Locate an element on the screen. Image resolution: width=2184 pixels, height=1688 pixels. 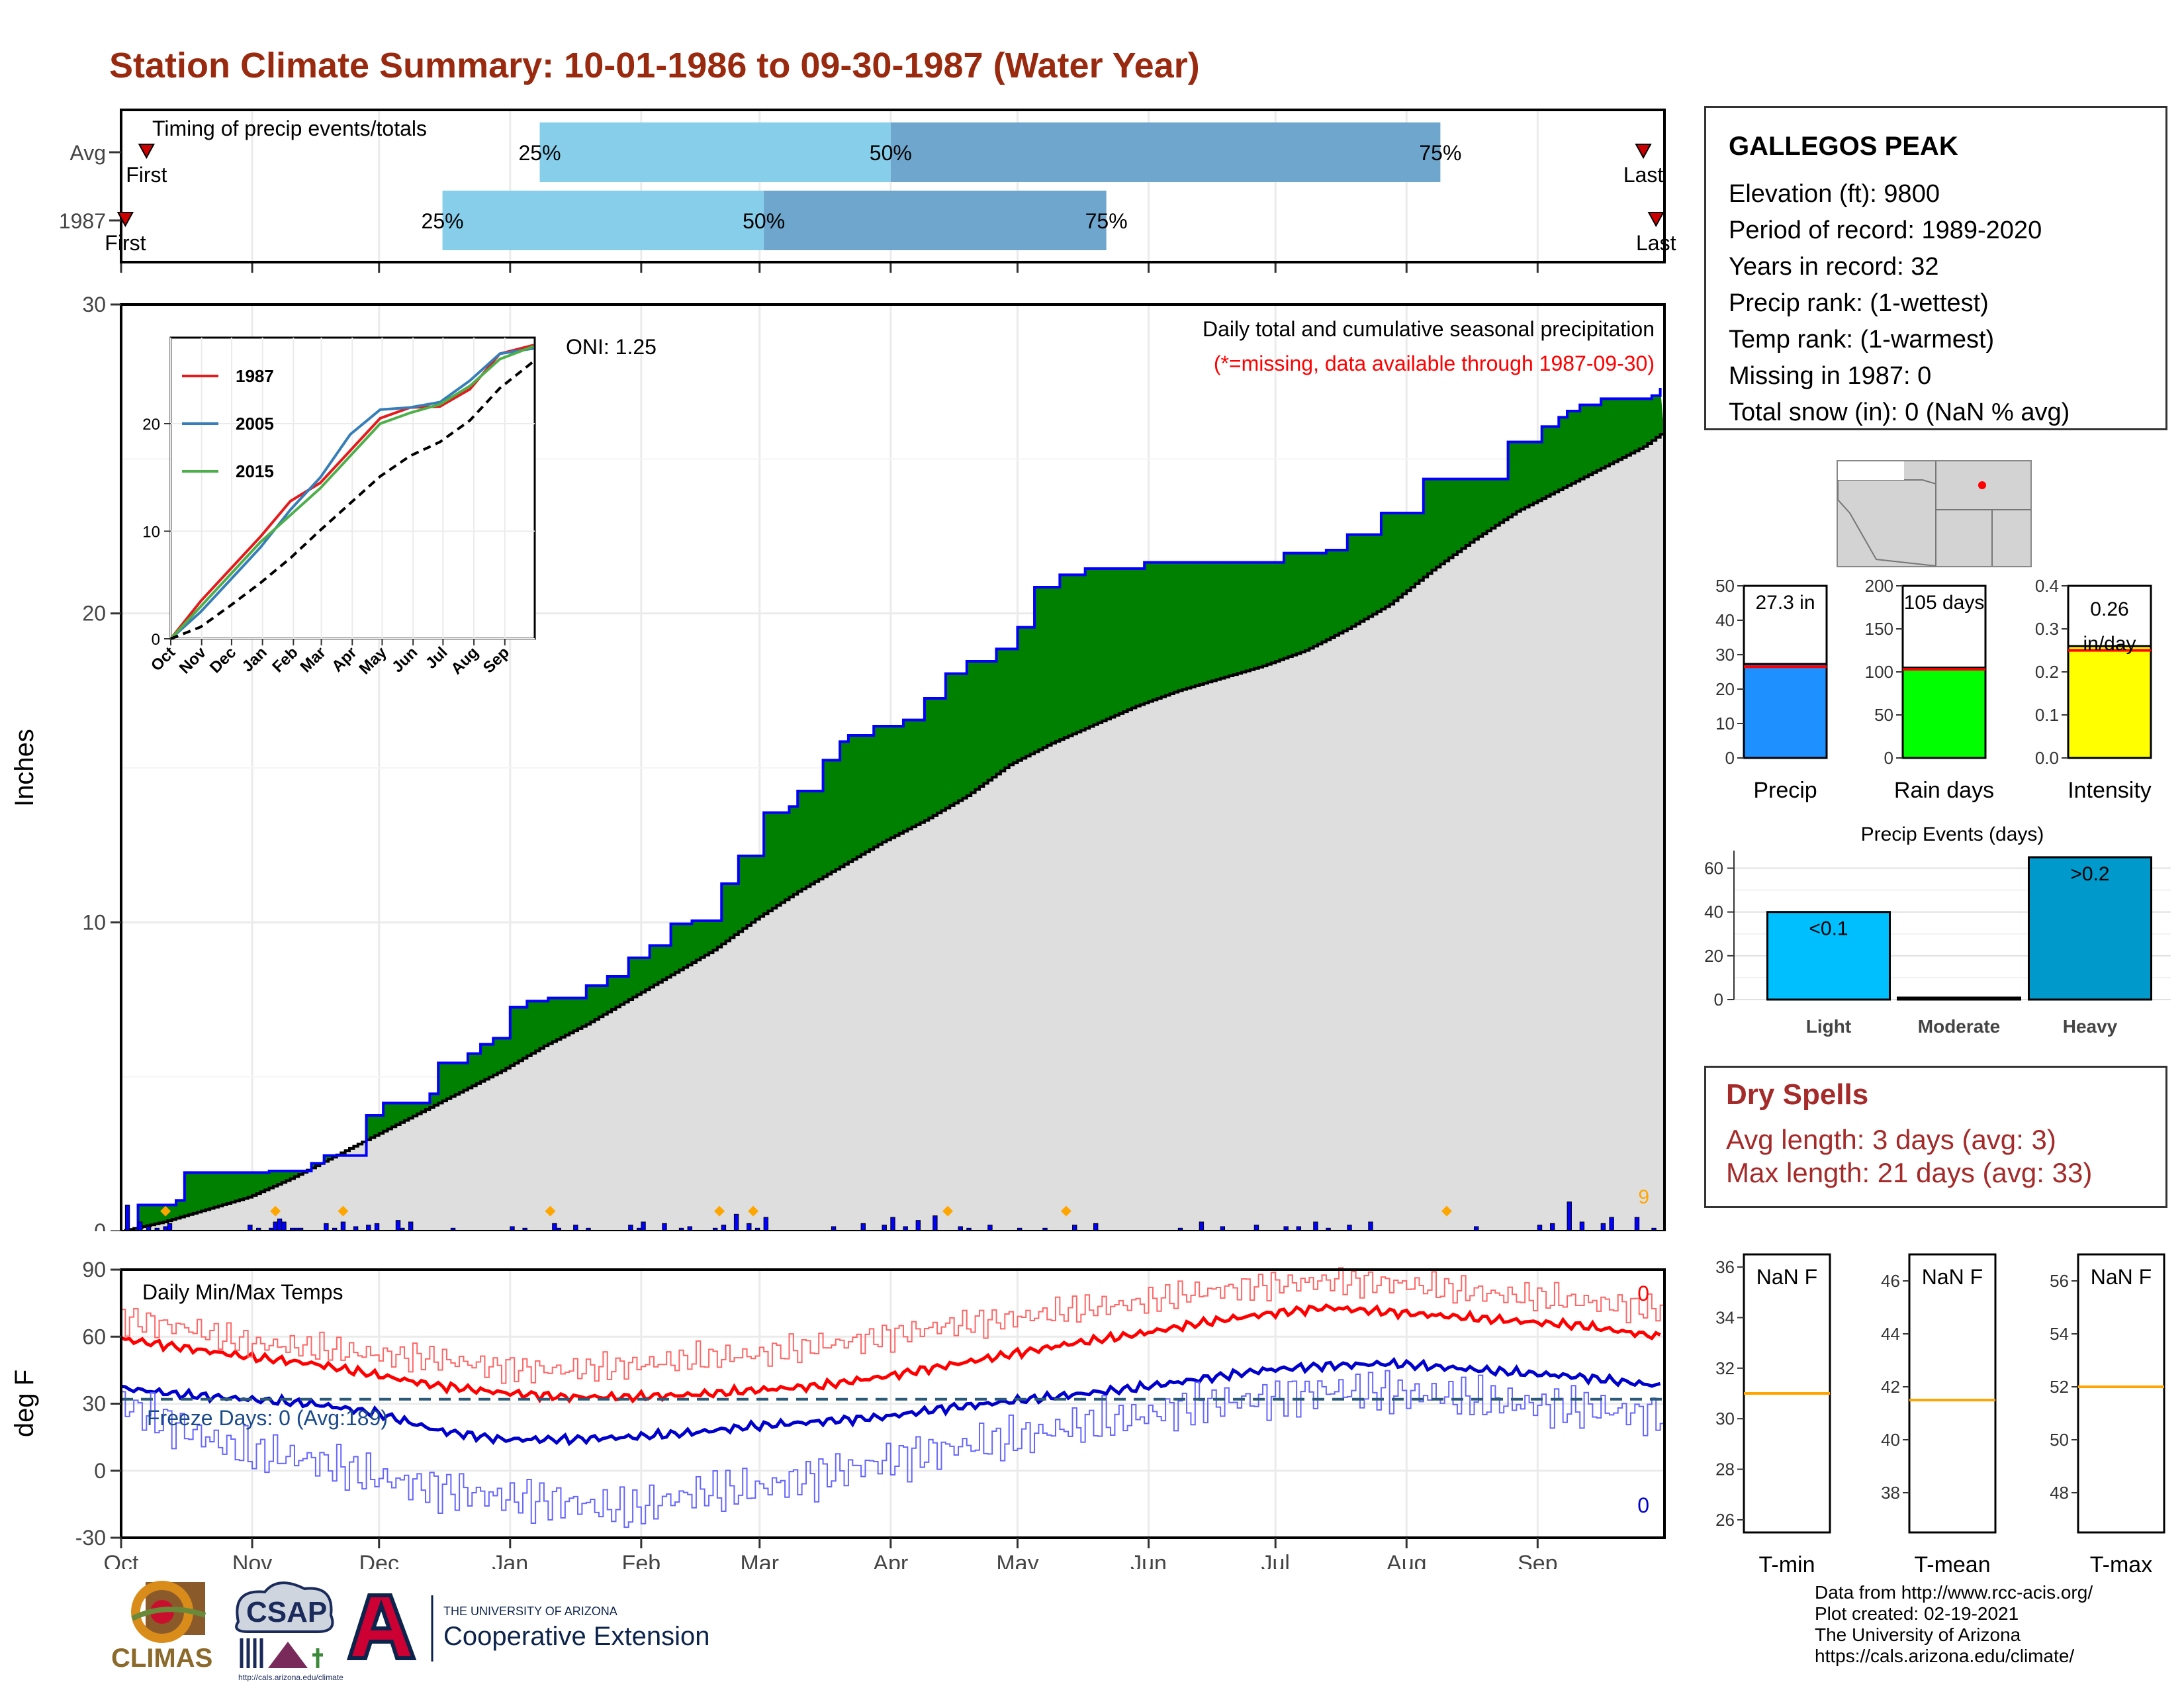
temp-y-tick-label: 28 is located at coordinates (1725, 1469).